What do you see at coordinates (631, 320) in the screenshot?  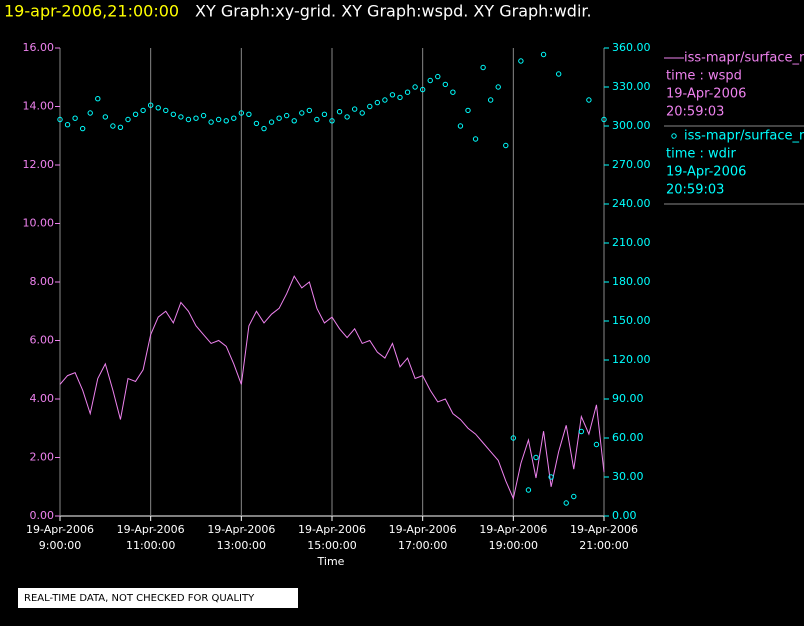 I see `y2-tick-label: 150.00` at bounding box center [631, 320].